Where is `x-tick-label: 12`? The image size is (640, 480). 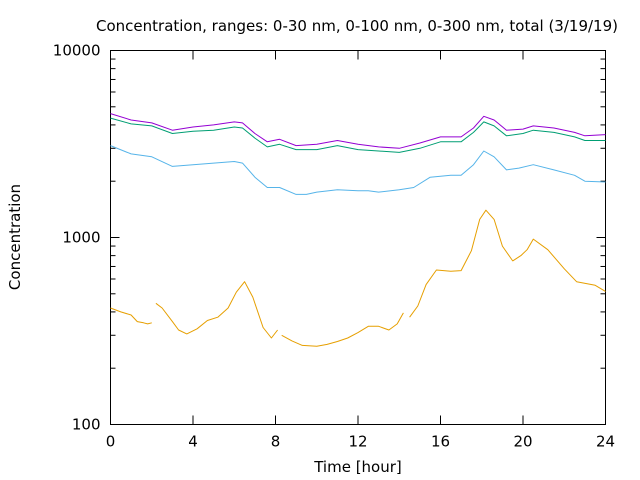
x-tick-label: 12 is located at coordinates (357, 442).